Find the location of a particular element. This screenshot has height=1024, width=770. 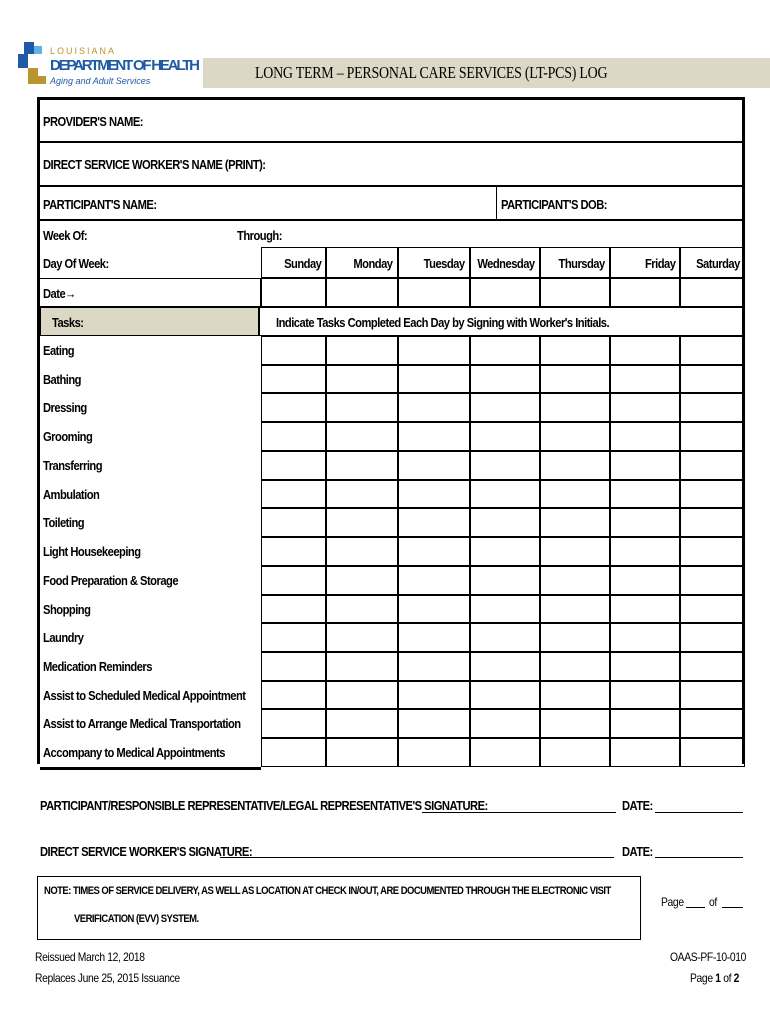

date-cell-wednesday is located at coordinates (505, 292).